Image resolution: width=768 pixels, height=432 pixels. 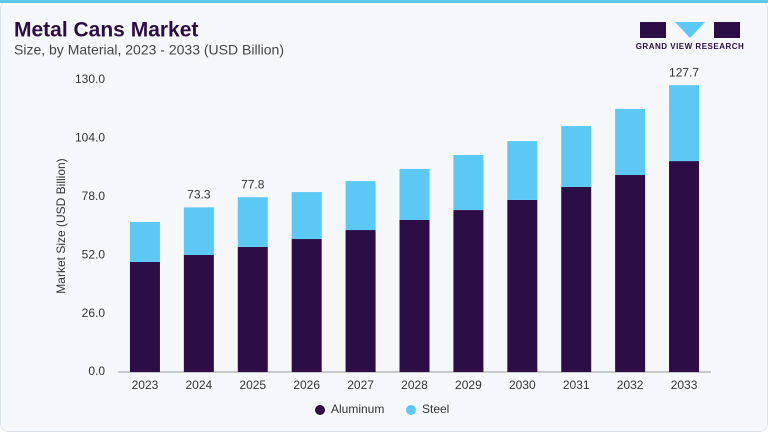 What do you see at coordinates (96, 371) in the screenshot?
I see `y-tick-label: 0.0` at bounding box center [96, 371].